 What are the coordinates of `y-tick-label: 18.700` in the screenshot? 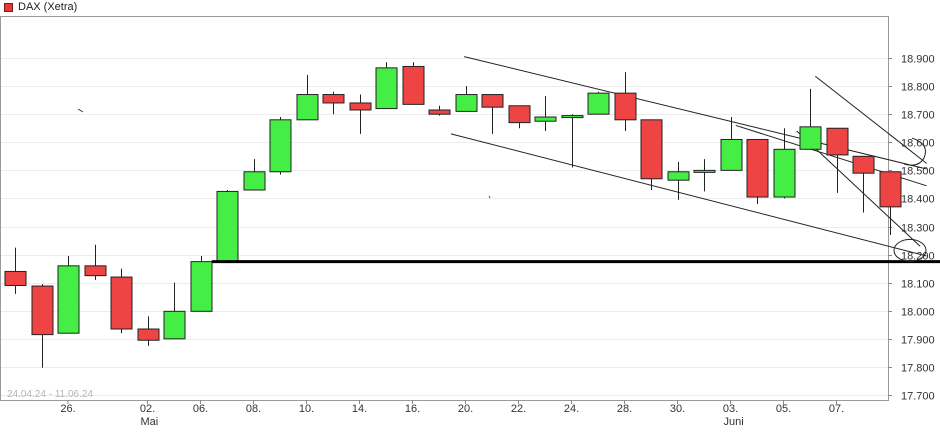 It's located at (918, 116).